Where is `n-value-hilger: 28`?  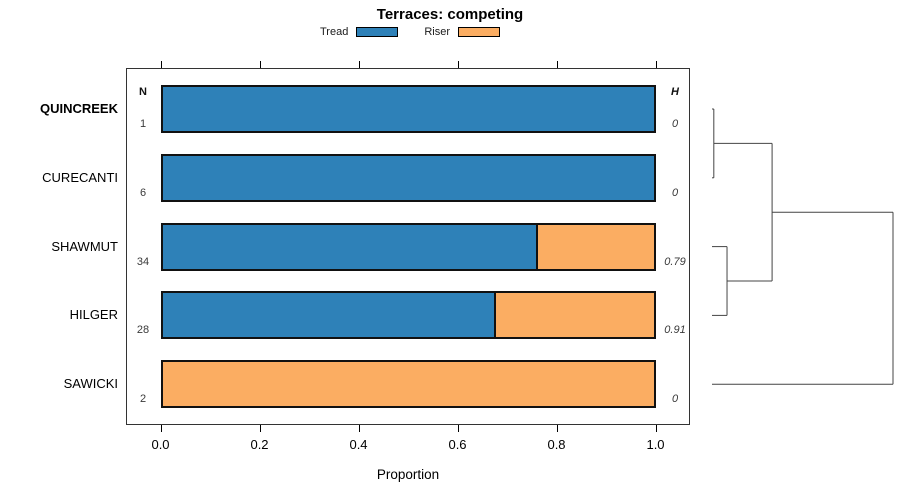
n-value-hilger: 28 is located at coordinates (143, 330).